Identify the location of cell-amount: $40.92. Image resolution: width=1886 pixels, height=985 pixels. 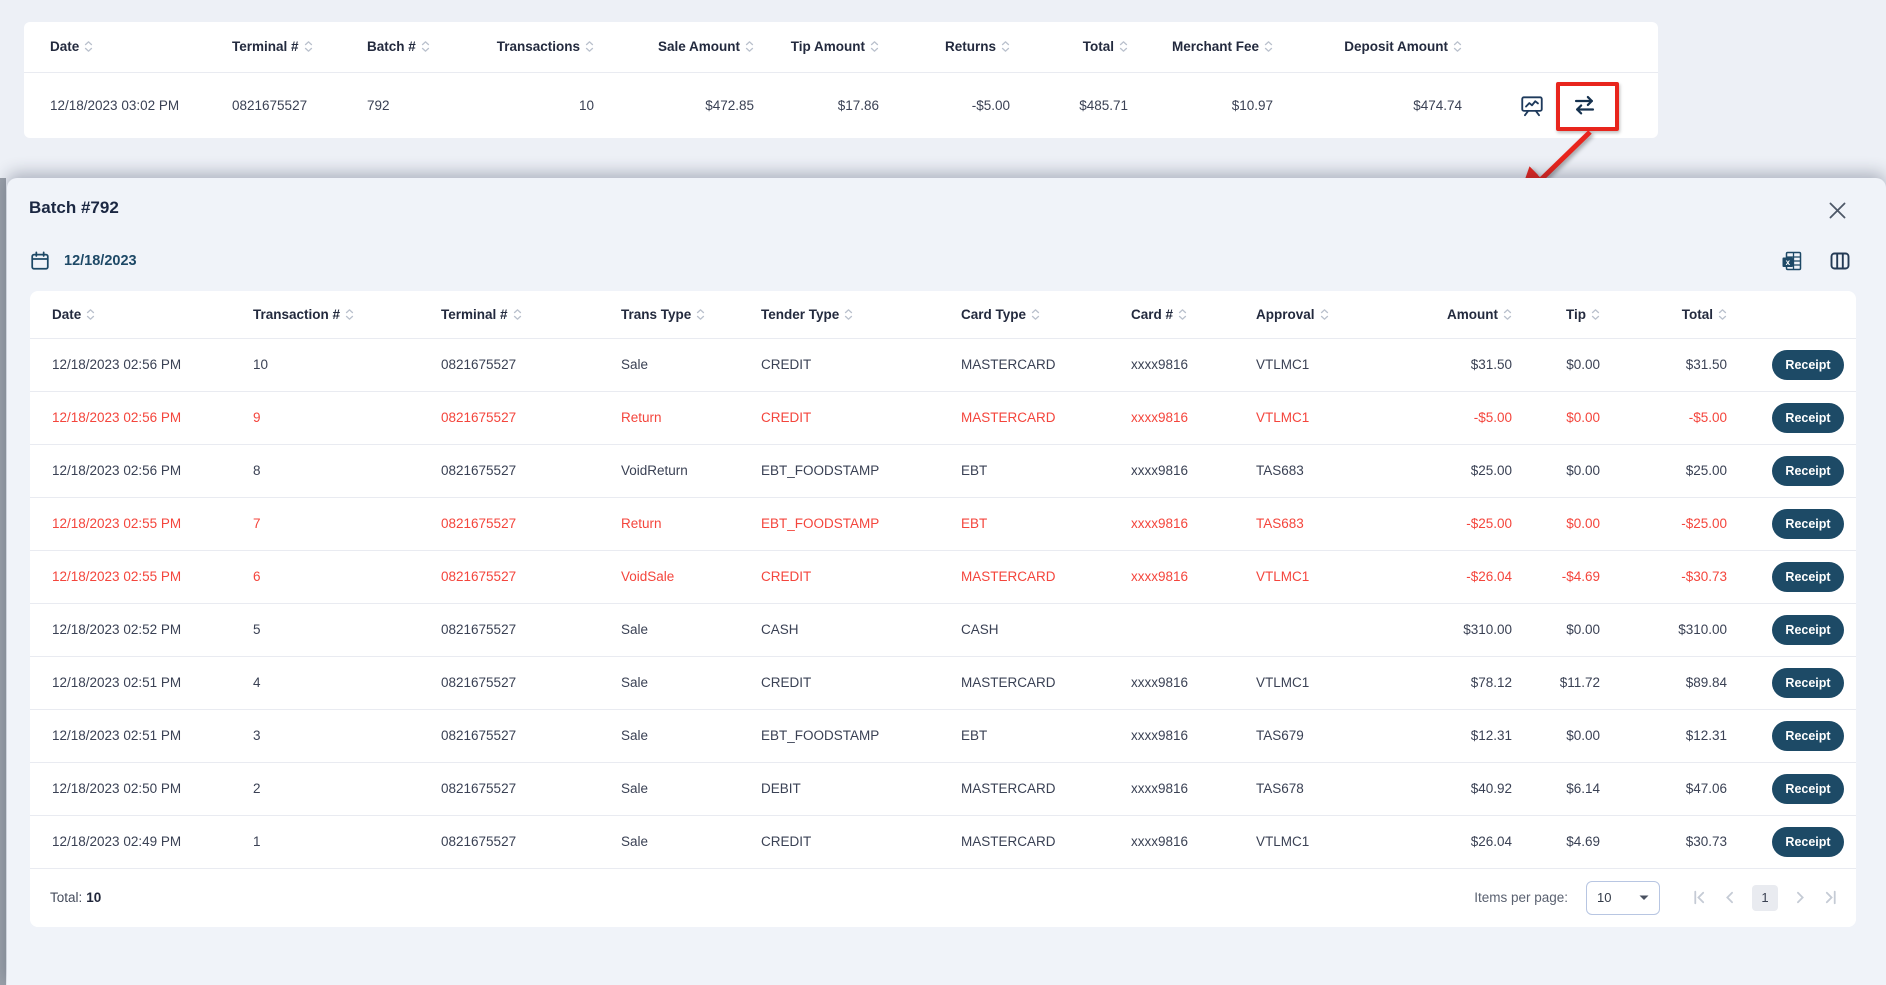
(1491, 788).